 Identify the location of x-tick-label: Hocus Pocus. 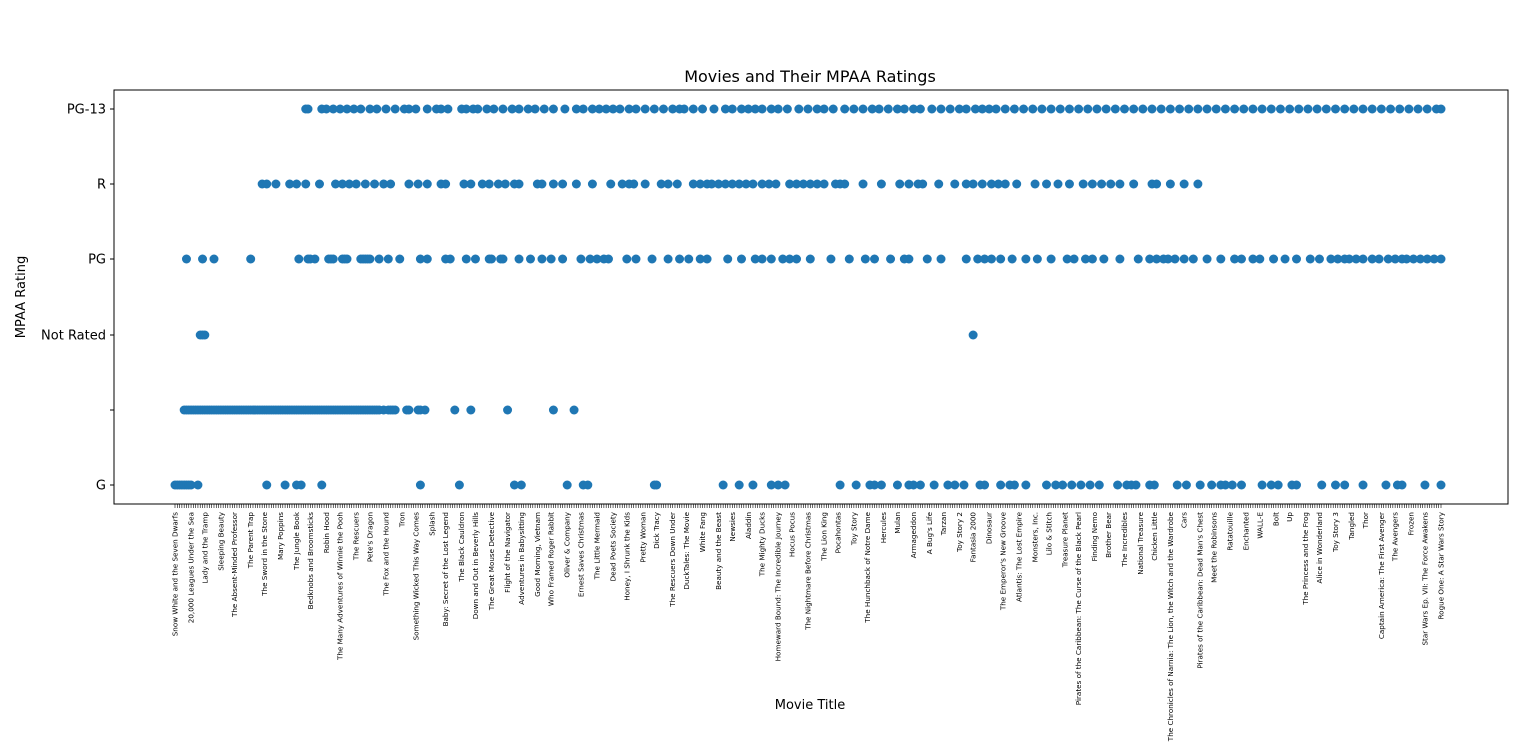
(791, 534).